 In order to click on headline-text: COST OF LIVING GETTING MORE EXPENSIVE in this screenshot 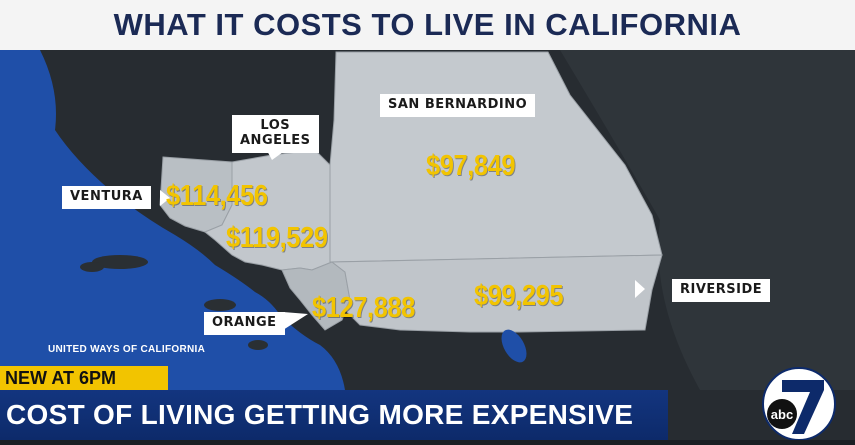, I will do `click(320, 414)`.